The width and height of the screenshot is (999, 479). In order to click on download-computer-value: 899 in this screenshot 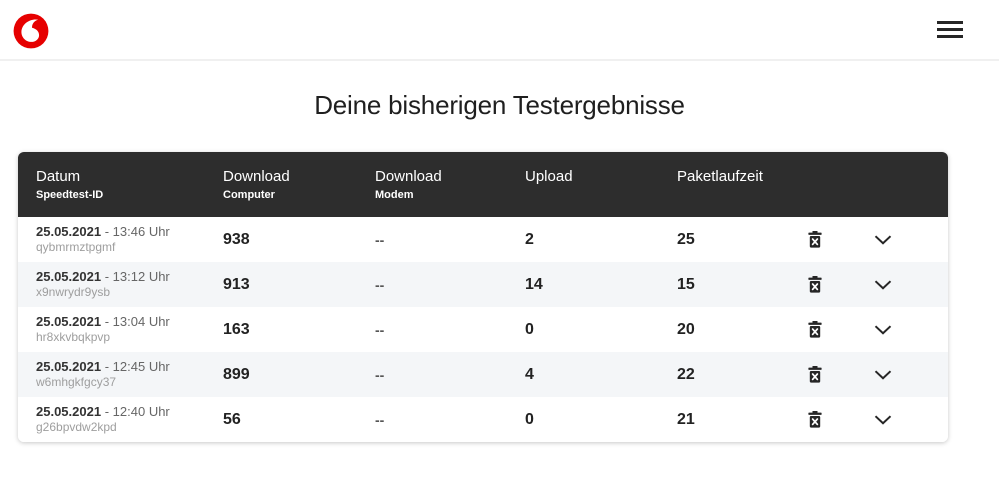, I will do `click(236, 374)`.